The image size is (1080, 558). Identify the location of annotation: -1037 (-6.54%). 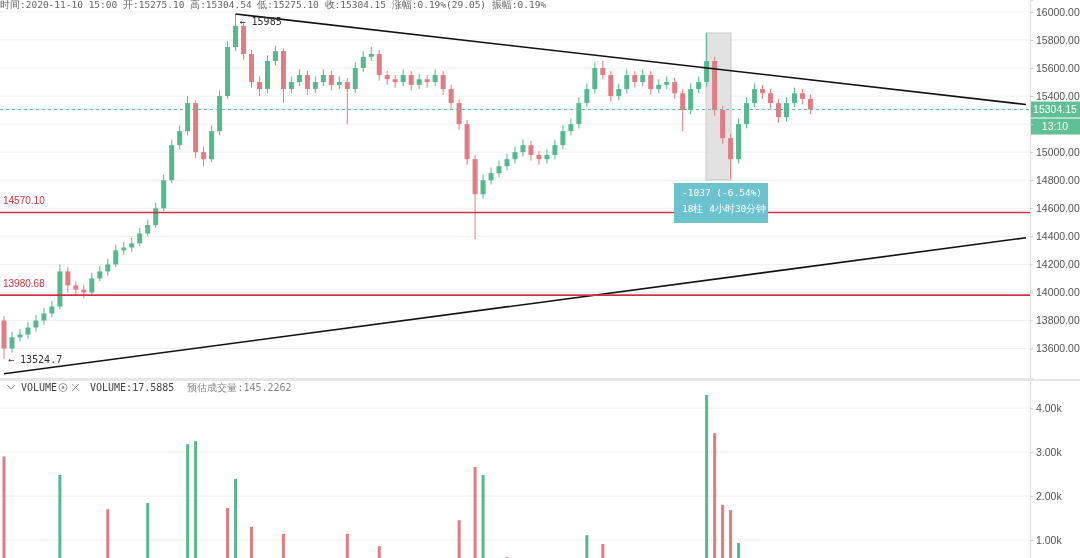
(722, 192).